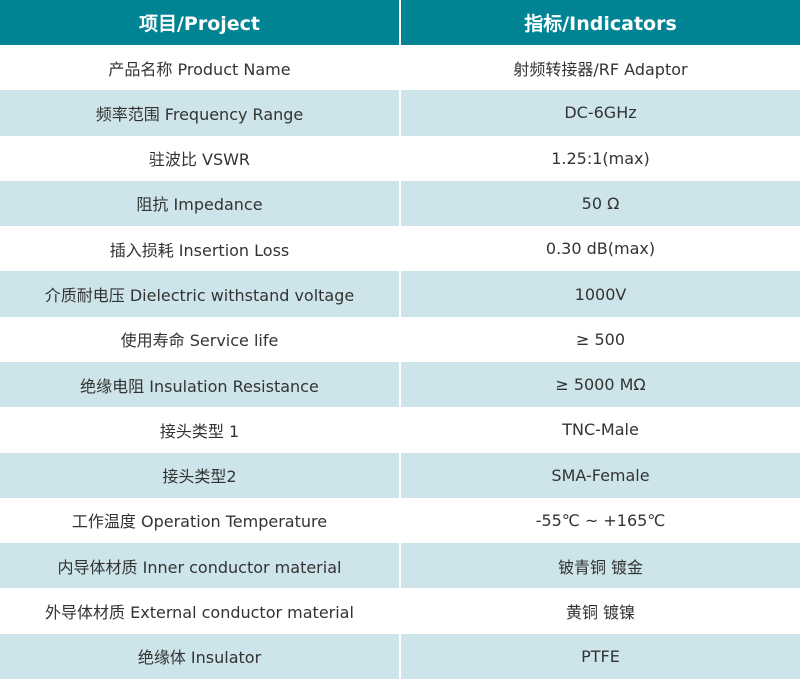 The image size is (800, 679). I want to click on indicator-cell: DC-6GHz, so click(600, 113).